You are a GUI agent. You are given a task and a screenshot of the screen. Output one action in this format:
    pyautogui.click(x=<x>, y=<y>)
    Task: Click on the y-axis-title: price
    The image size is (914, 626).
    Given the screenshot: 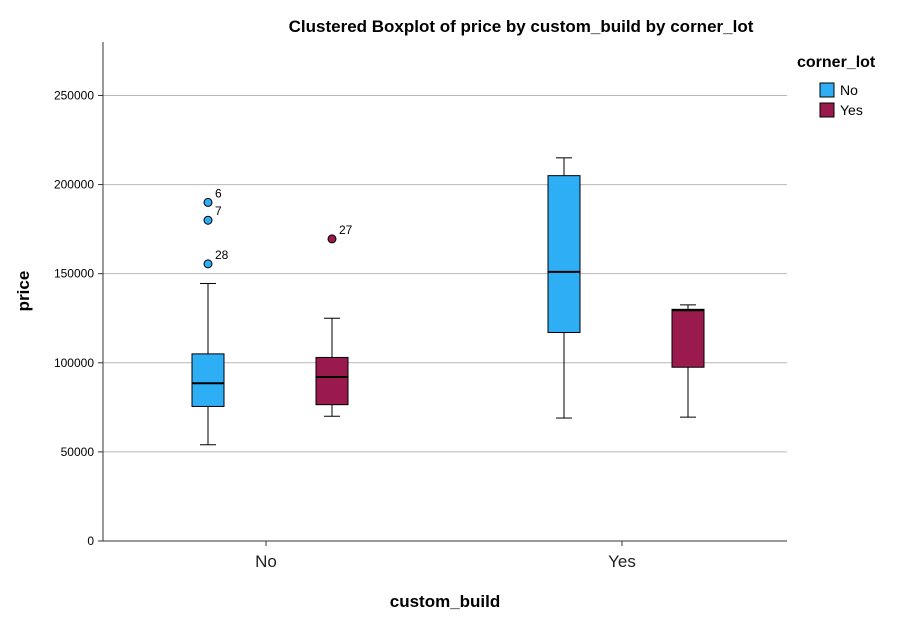 What is the action you would take?
    pyautogui.click(x=23, y=291)
    